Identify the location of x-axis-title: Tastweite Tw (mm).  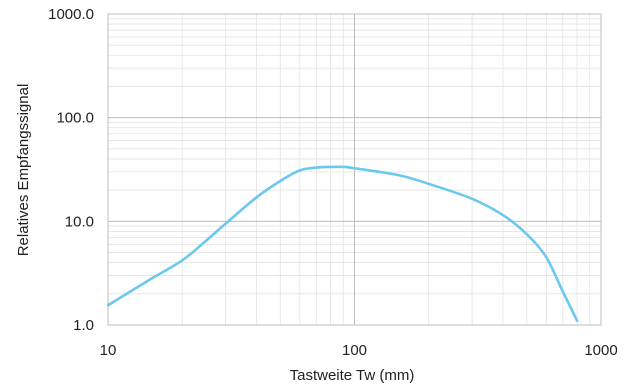
(352, 375).